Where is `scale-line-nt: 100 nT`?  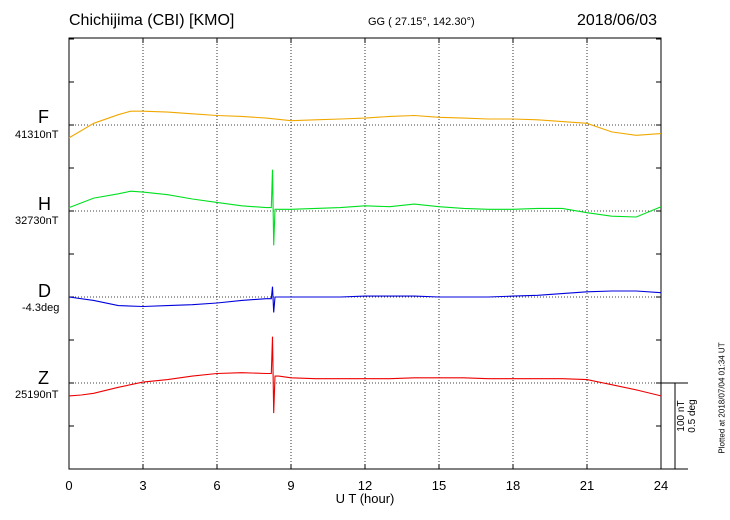 scale-line-nt: 100 nT is located at coordinates (681, 416).